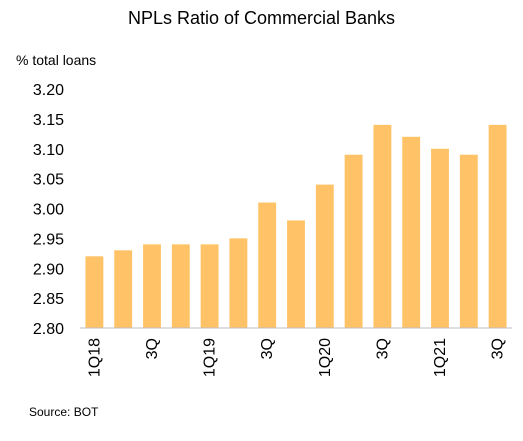 The image size is (523, 441). What do you see at coordinates (94, 292) in the screenshot?
I see `bar-1Q18` at bounding box center [94, 292].